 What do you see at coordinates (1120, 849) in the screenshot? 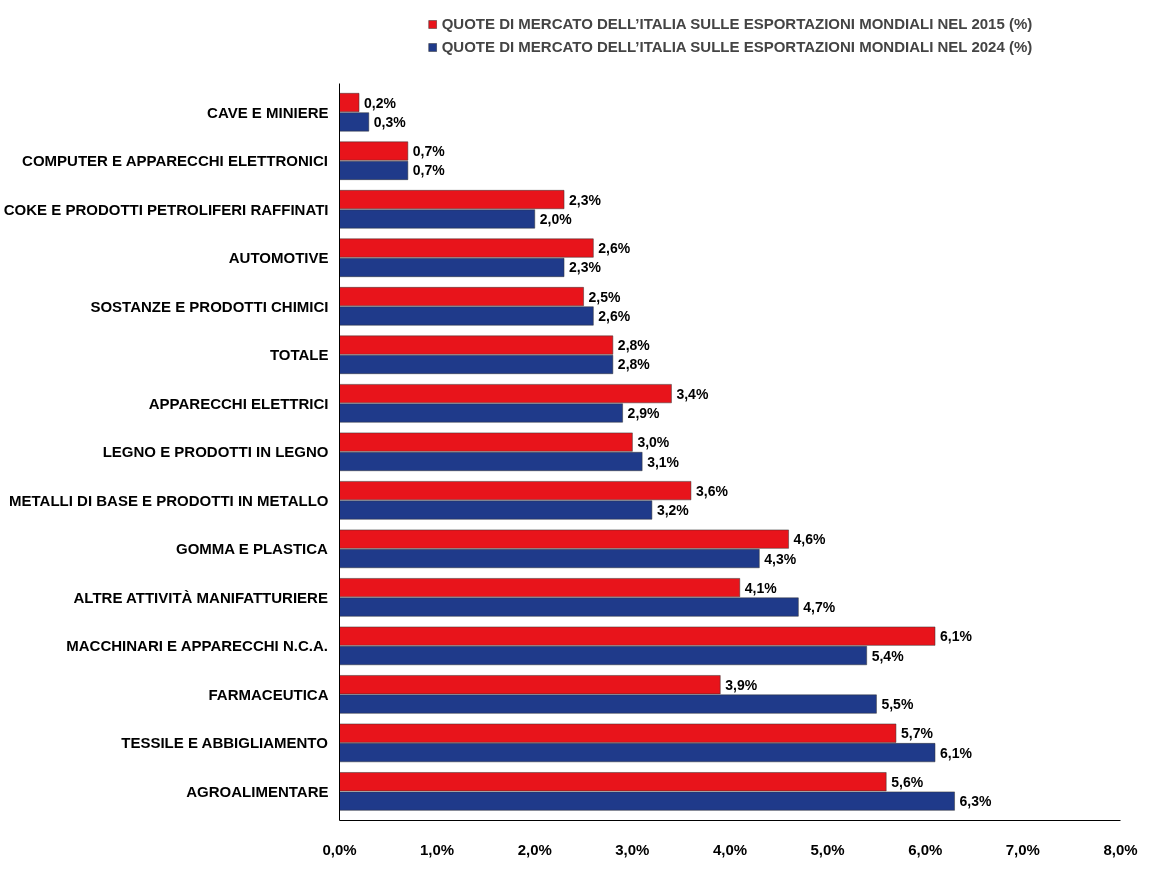
I see `x-tick-label: 8,0%` at bounding box center [1120, 849].